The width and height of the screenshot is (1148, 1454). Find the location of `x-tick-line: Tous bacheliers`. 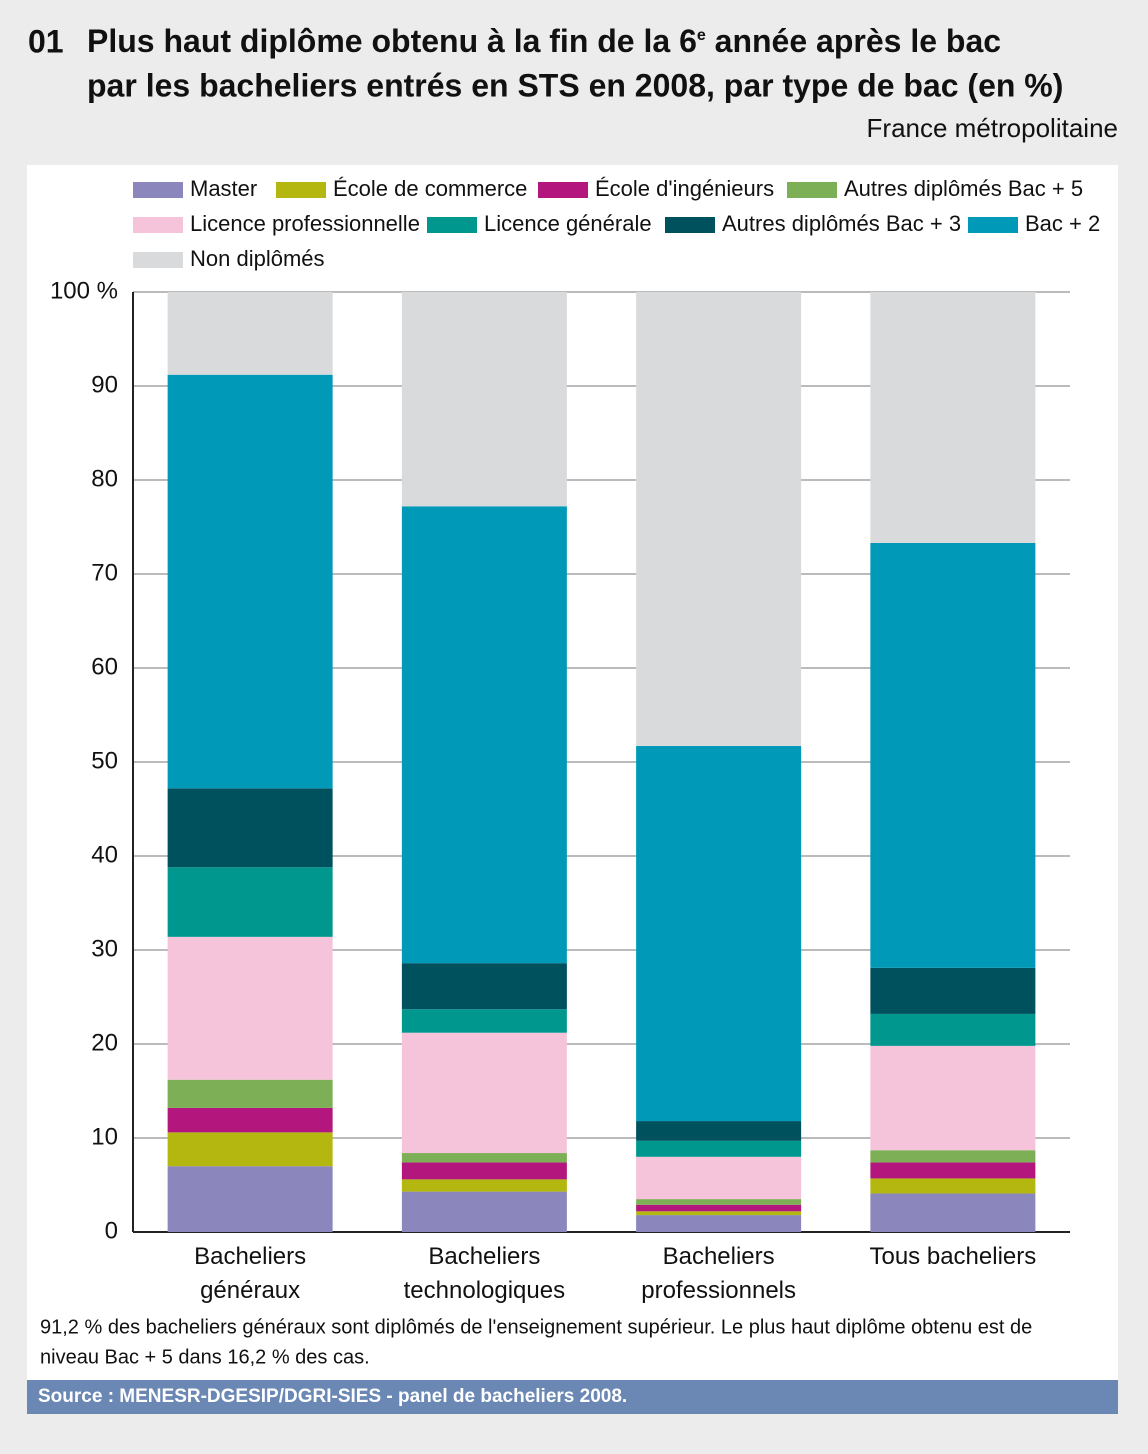

x-tick-line: Tous bacheliers is located at coordinates (952, 1256).